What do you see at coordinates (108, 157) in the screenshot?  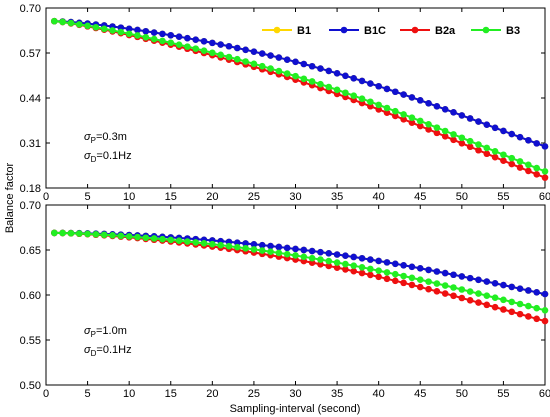 I see `sigma-d-annotation: σD=0.1Hz` at bounding box center [108, 157].